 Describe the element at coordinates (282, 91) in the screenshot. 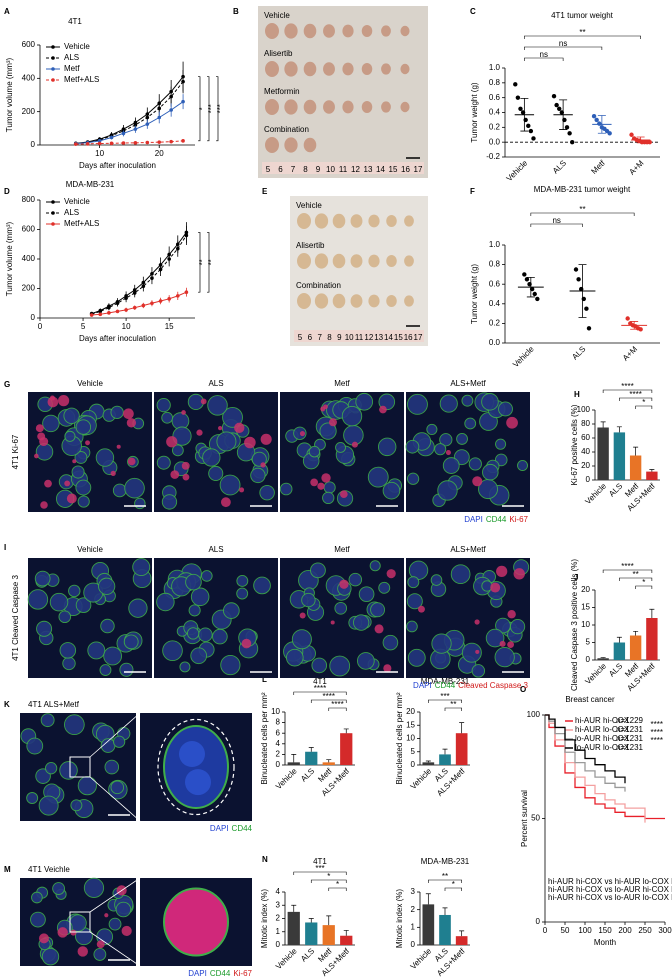

I see `row-label: Metformin` at that location.